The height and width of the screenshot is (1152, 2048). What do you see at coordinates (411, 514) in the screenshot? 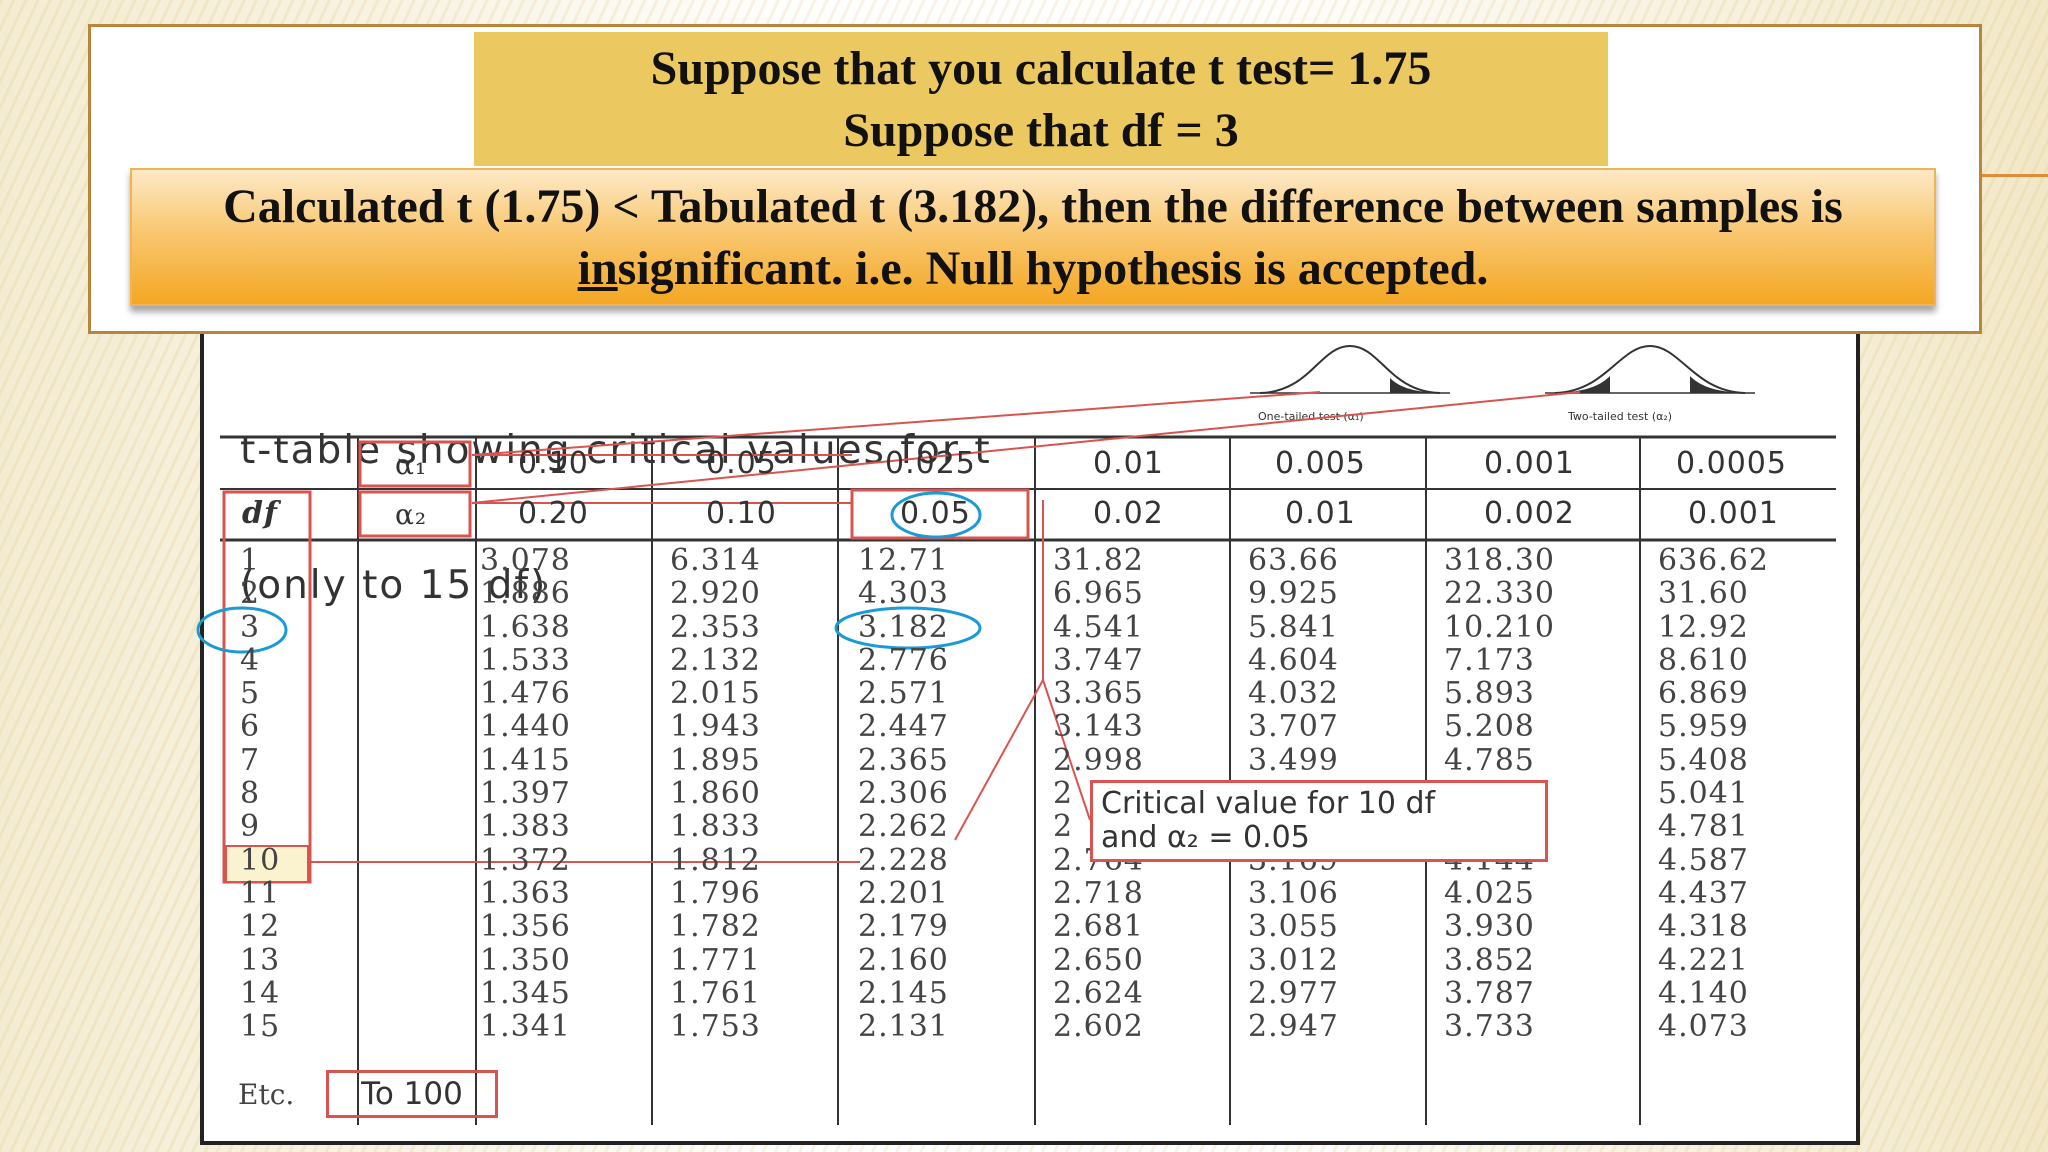
I see `alpha2-label: α₂` at bounding box center [411, 514].